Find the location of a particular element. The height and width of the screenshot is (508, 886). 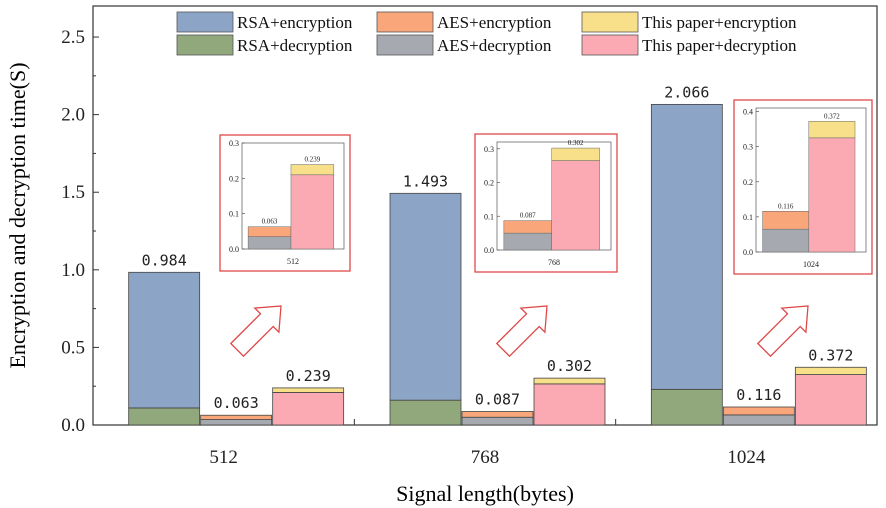

x-axis-title: Signal length(bytes) is located at coordinates (485, 493).